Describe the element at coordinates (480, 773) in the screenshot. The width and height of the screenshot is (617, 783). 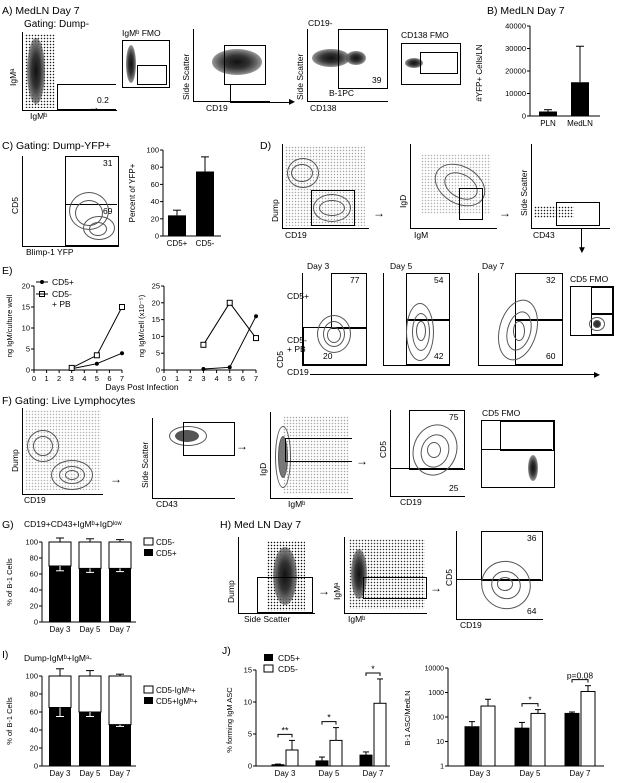
I see `j2-xtick-label: Day 3` at that location.